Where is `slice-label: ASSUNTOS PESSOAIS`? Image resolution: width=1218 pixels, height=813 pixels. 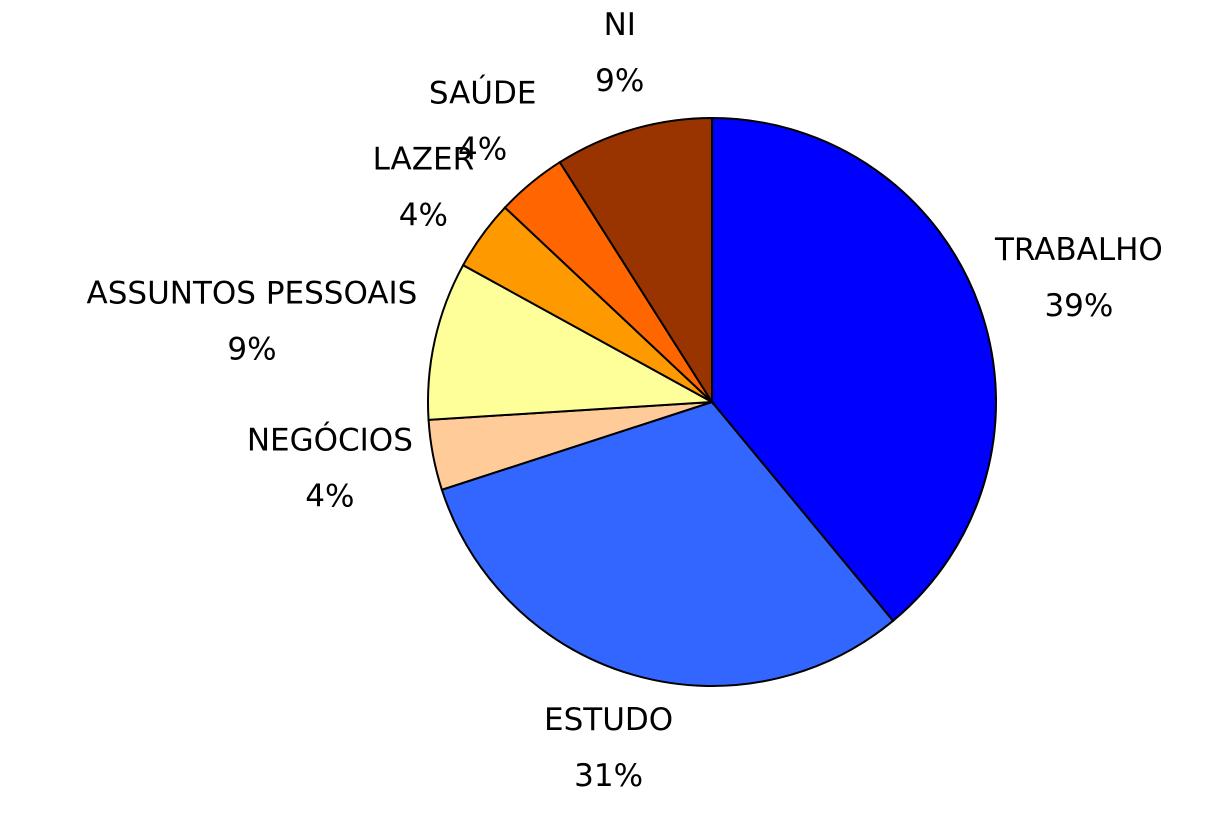
slice-label: ASSUNTOS PESSOAIS is located at coordinates (252, 294).